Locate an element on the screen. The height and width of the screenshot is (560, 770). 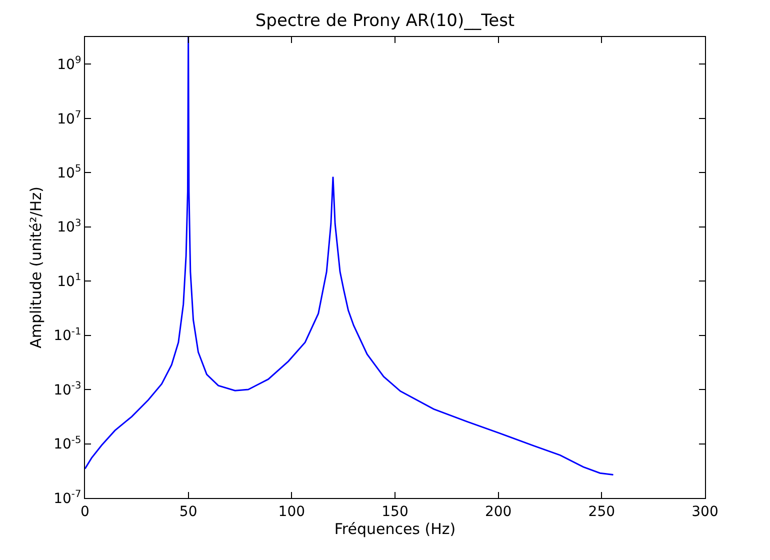
x-tick-label: 50 is located at coordinates (188, 512).